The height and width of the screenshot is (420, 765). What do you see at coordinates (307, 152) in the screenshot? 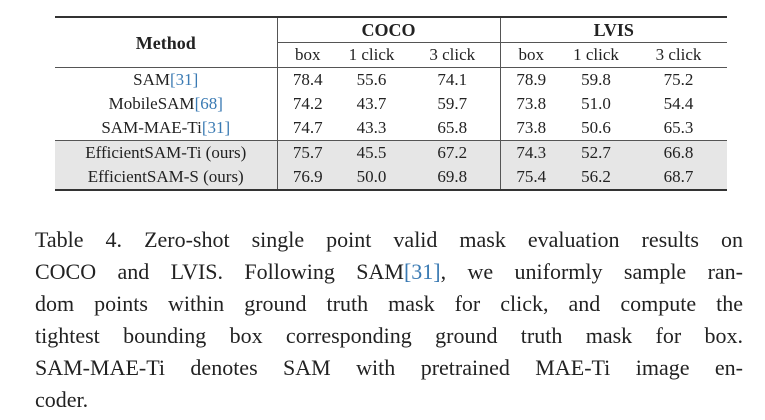
I see `value-cell: 75.7` at bounding box center [307, 152].